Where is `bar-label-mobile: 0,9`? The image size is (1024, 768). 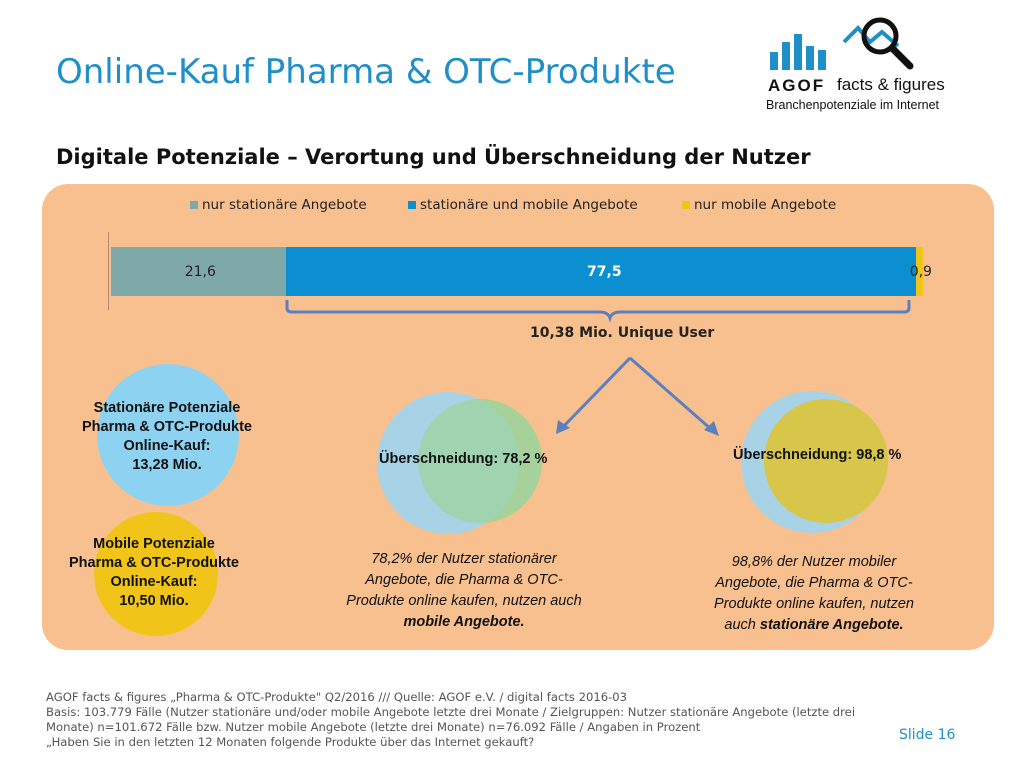
bar-label-mobile: 0,9 is located at coordinates (920, 272).